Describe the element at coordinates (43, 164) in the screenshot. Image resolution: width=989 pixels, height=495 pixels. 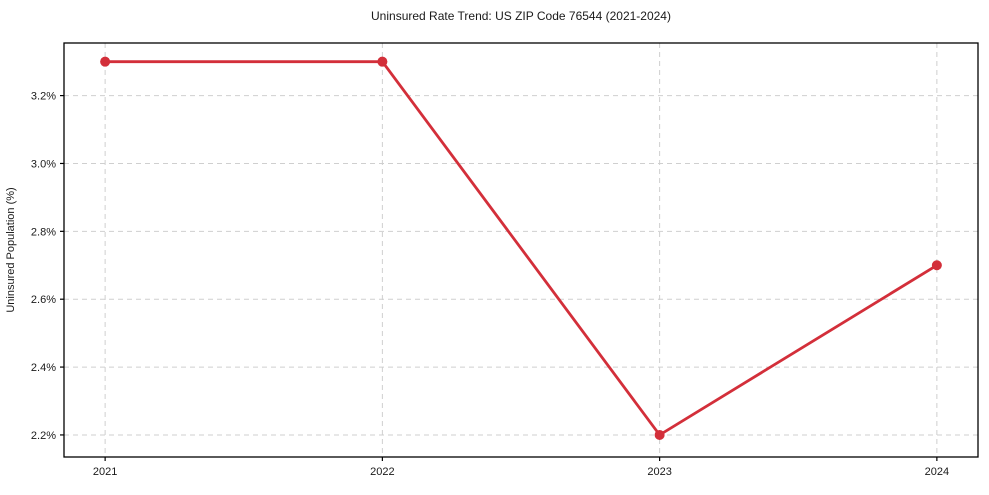
I see `y-tick-label: 3.0%` at that location.